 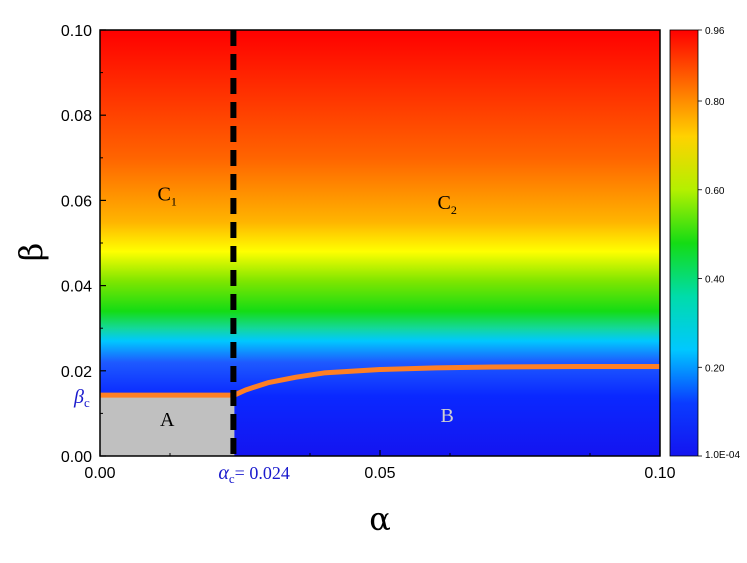 I want to click on region-a-fill, so click(x=167, y=425).